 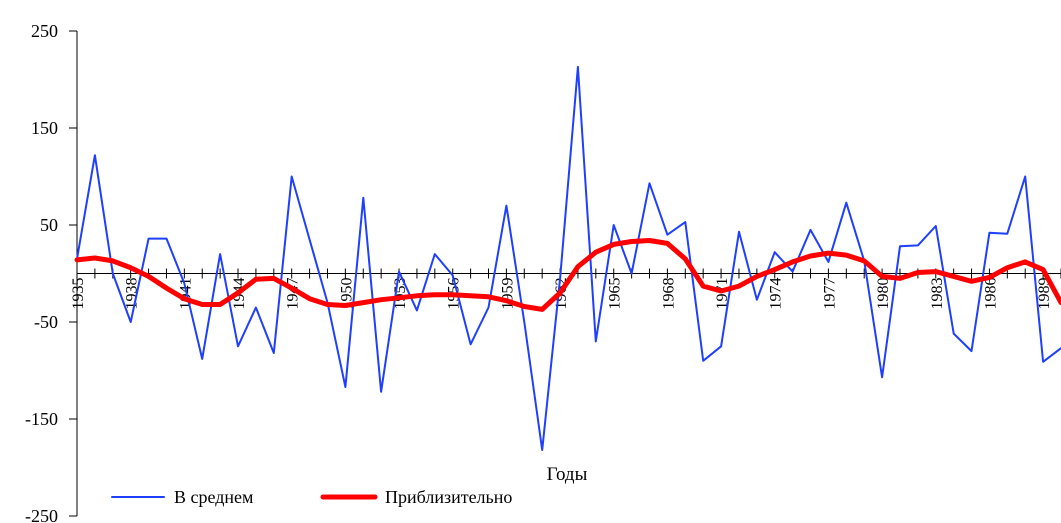 What do you see at coordinates (615, 294) in the screenshot?
I see `x-tick-label: 1965` at bounding box center [615, 294].